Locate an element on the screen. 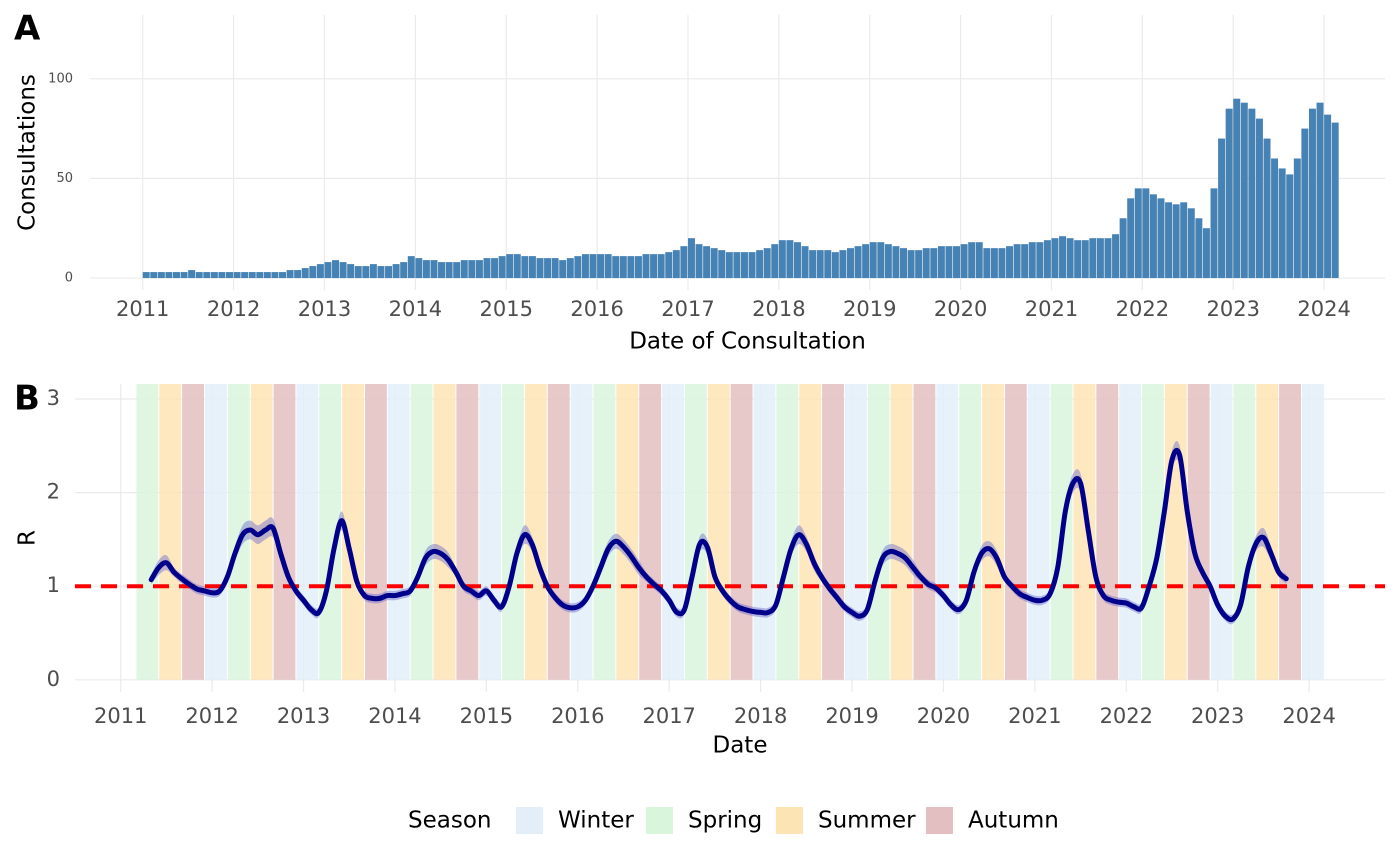  y-axis-title: R is located at coordinates (28, 538).